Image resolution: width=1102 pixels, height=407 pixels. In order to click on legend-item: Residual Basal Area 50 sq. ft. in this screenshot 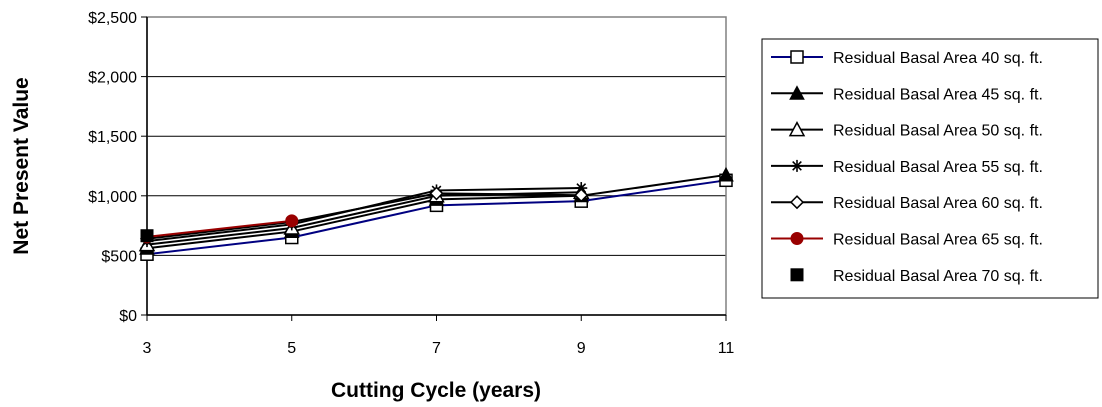, I will do `click(907, 130)`.